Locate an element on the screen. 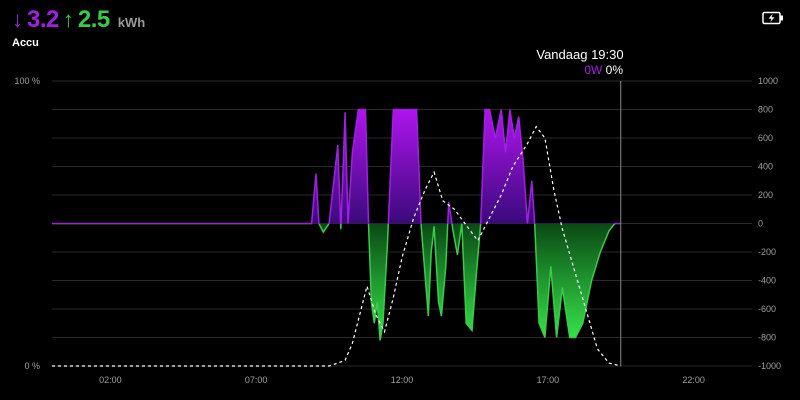  discharge-value: 3.2 is located at coordinates (43, 19).